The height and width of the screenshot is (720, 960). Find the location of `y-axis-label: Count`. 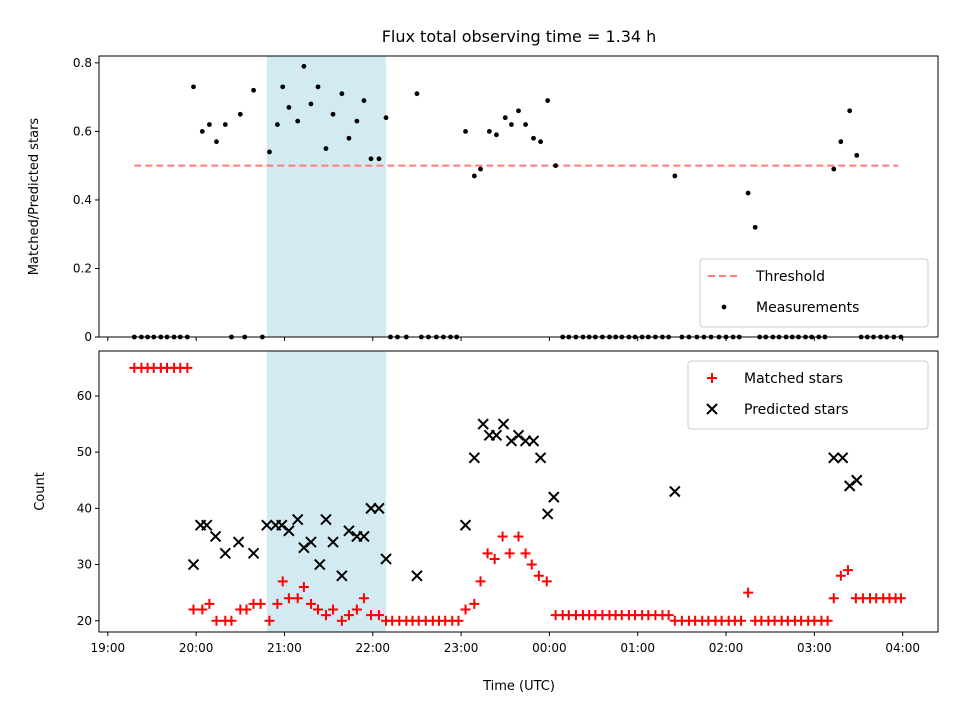

y-axis-label: Count is located at coordinates (40, 491).